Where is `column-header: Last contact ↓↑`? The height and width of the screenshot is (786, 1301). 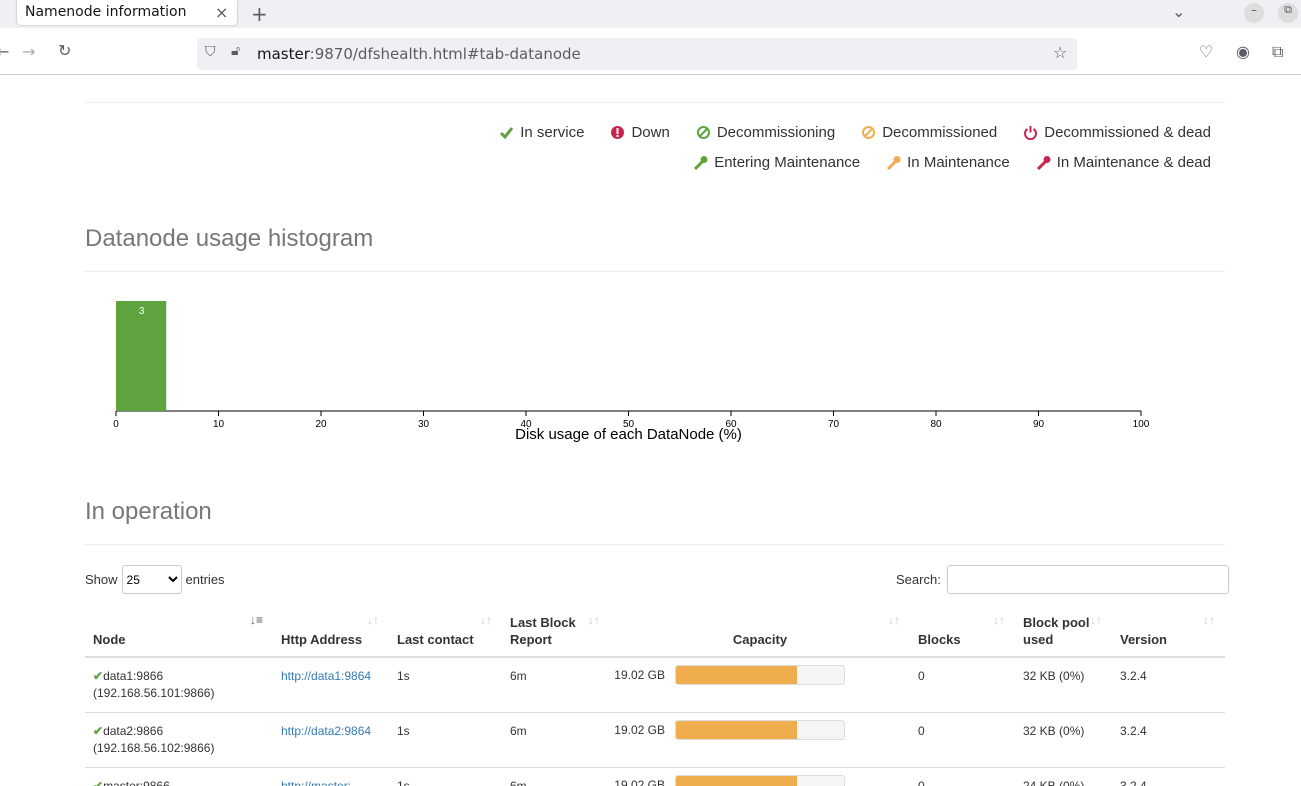
column-header: Last contact ↓↑ is located at coordinates (445, 633).